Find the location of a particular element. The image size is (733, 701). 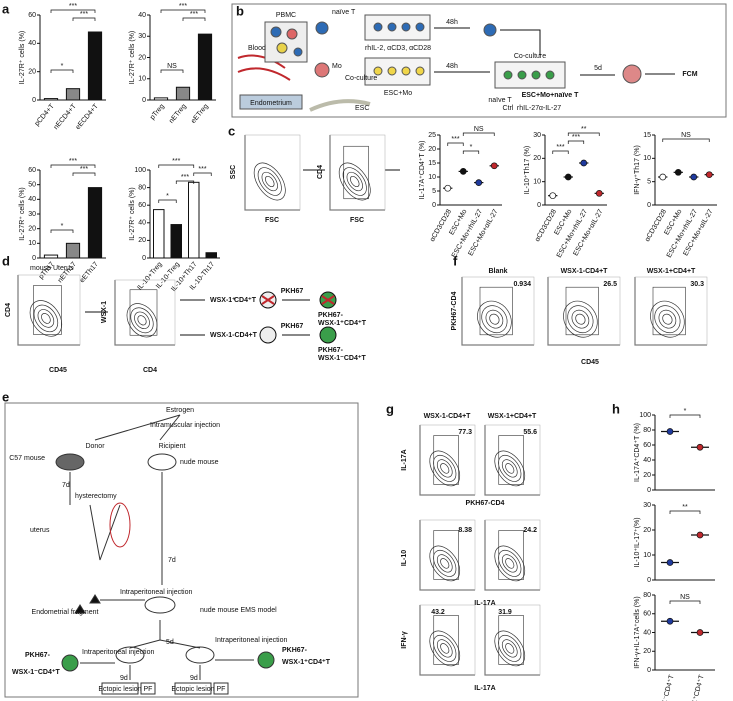

panel-label: h is located at coordinates (616, 408).